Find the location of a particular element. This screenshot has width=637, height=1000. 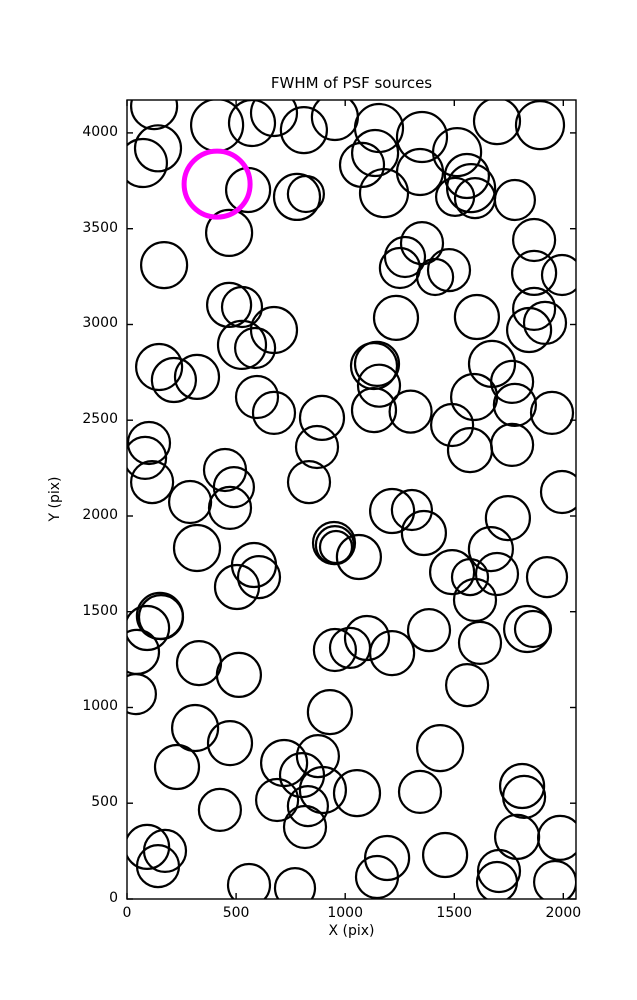

x-tick-label: 2000 is located at coordinates (563, 913).